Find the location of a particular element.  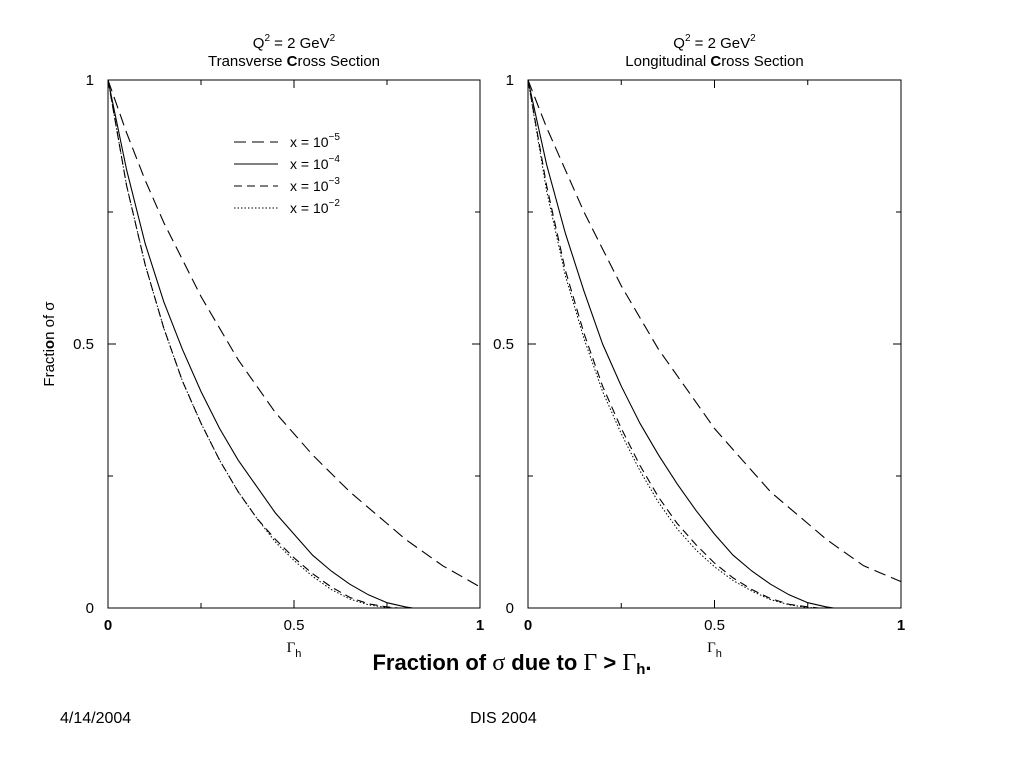

panel-subtitle: Longitudinal Cross Section is located at coordinates (714, 61).